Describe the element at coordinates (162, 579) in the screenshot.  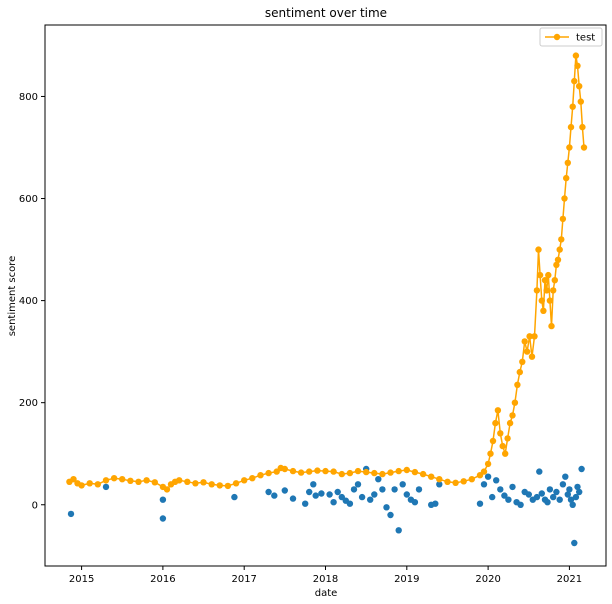
I see `x-tick-label: 2016` at that location.